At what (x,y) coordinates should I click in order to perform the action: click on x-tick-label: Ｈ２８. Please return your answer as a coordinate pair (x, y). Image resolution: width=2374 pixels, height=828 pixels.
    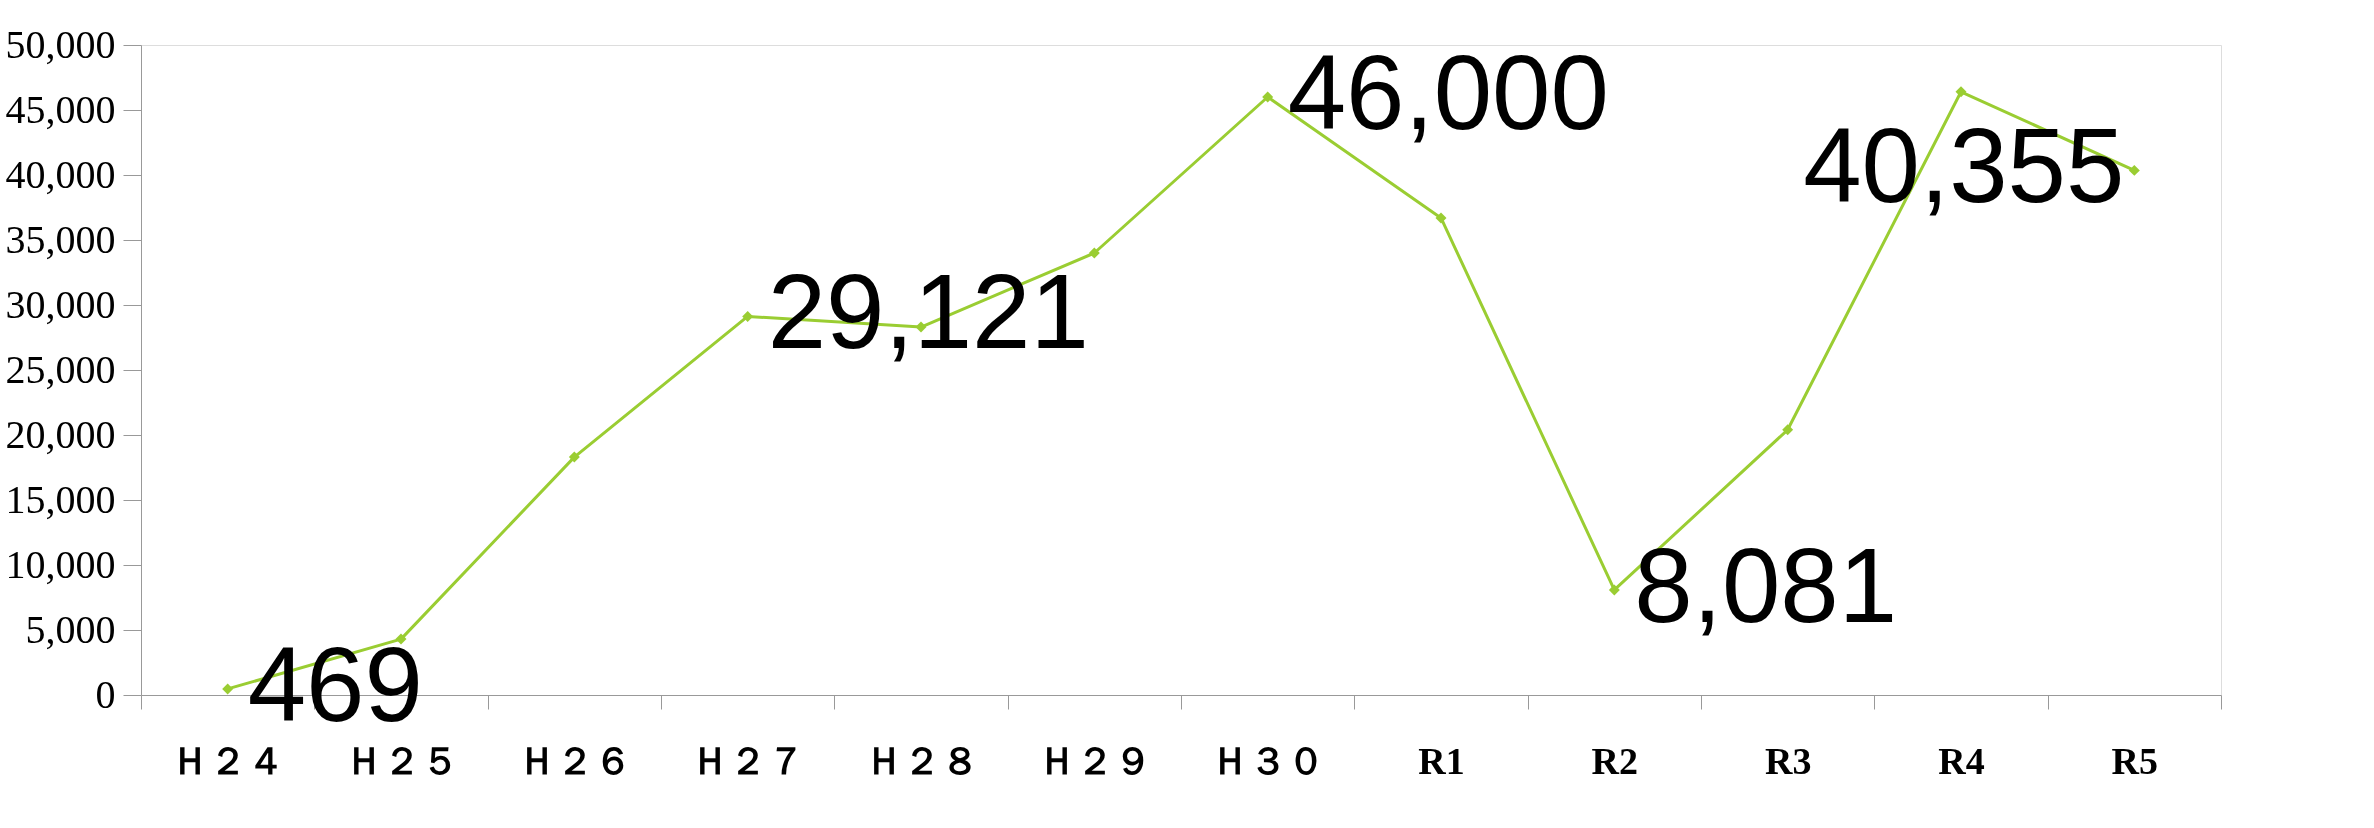
    Looking at the image, I should click on (921, 760).